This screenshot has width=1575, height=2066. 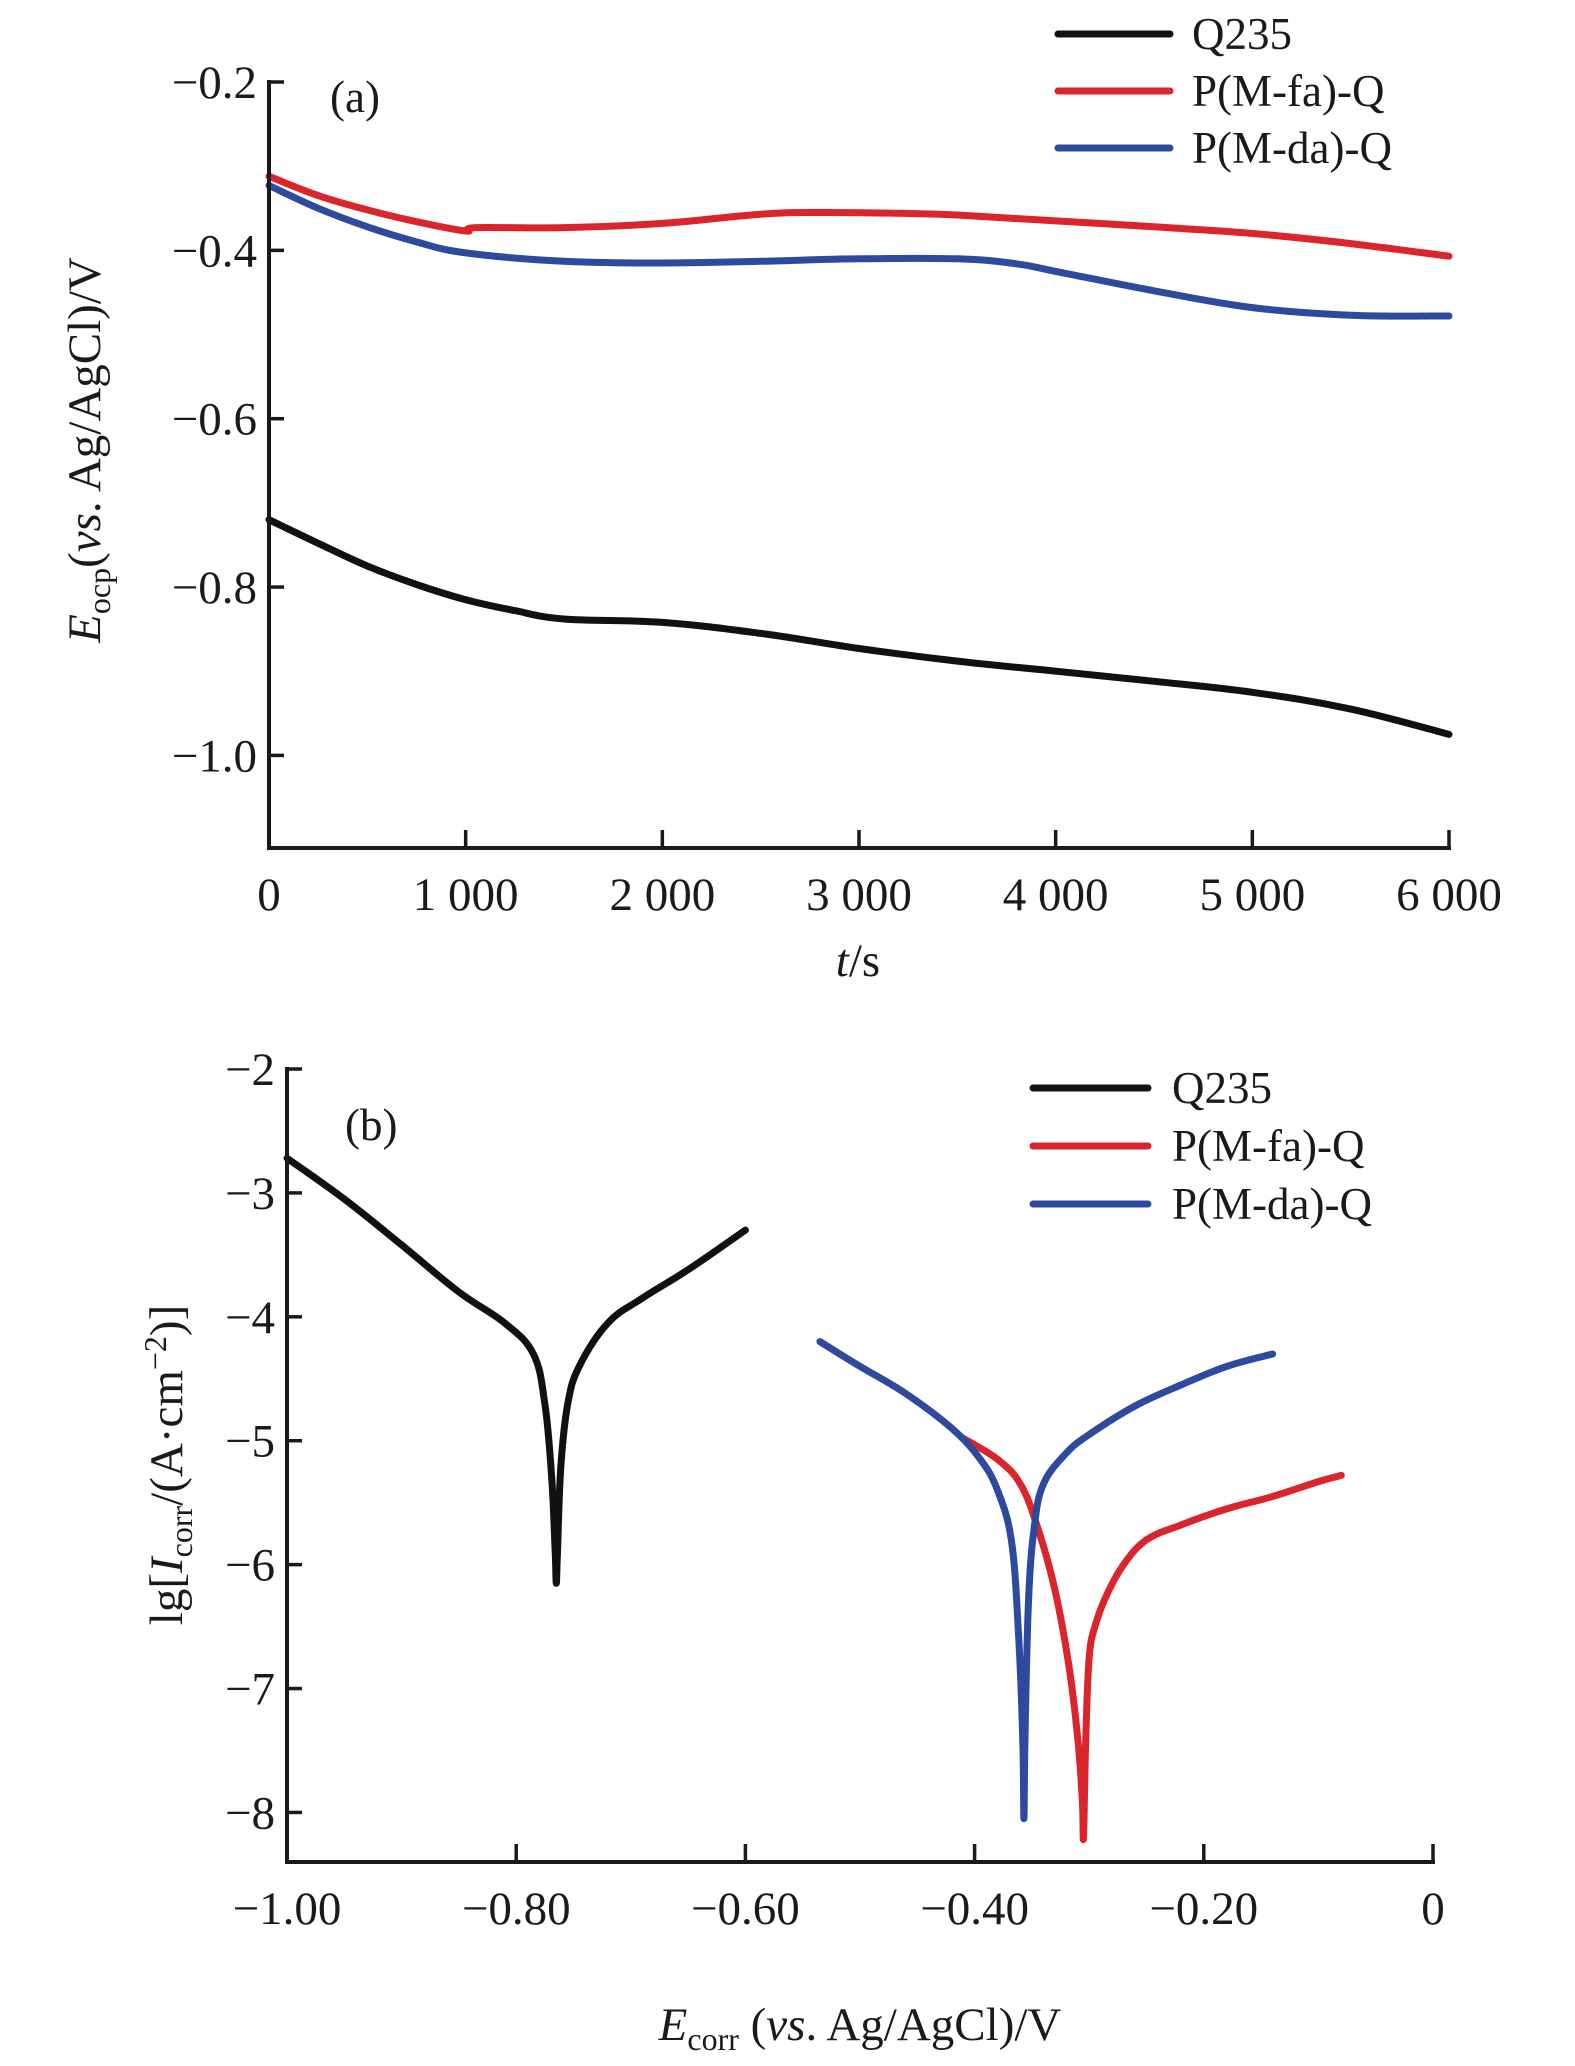 What do you see at coordinates (250, 1194) in the screenshot?
I see `b-y-tick-label: −3` at bounding box center [250, 1194].